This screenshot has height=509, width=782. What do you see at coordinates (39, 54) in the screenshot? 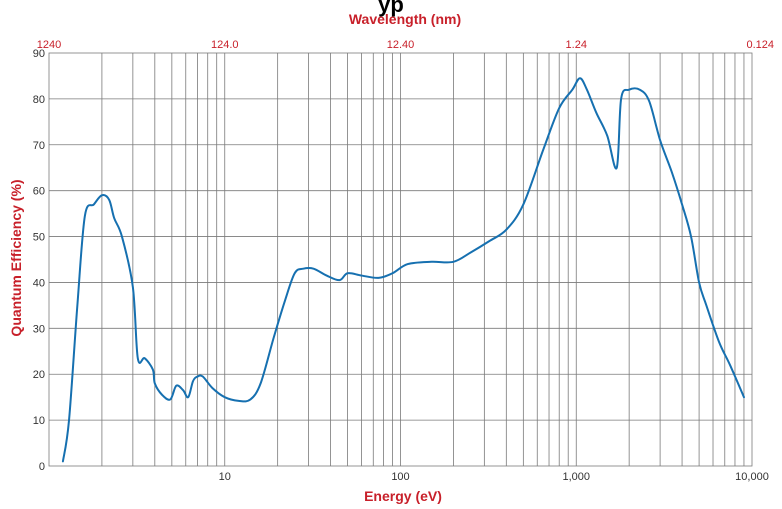
I see `y-tick-label: 90` at bounding box center [39, 54].